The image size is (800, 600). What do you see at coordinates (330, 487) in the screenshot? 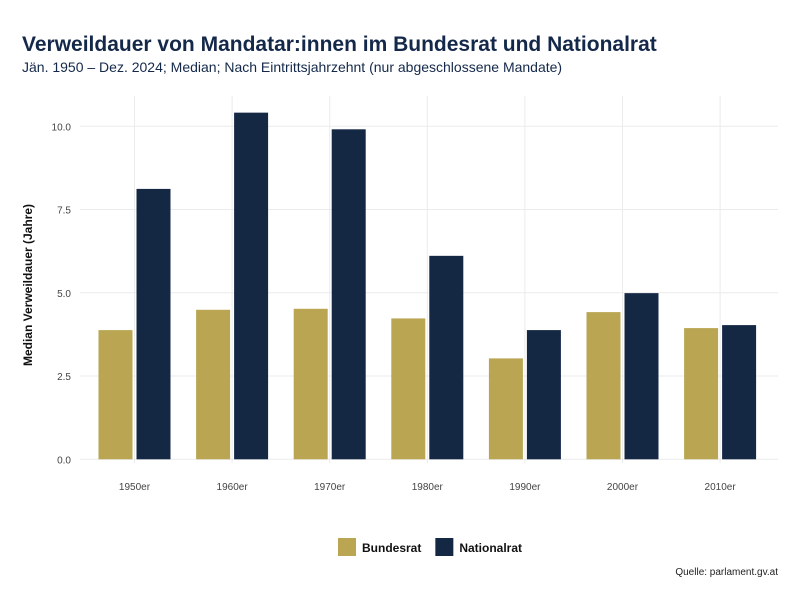
I see `x-tick-label: 1970er` at bounding box center [330, 487].